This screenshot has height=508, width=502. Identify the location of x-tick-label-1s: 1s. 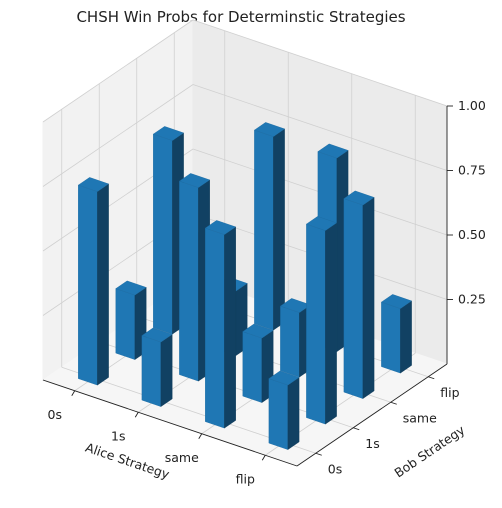
(118, 435).